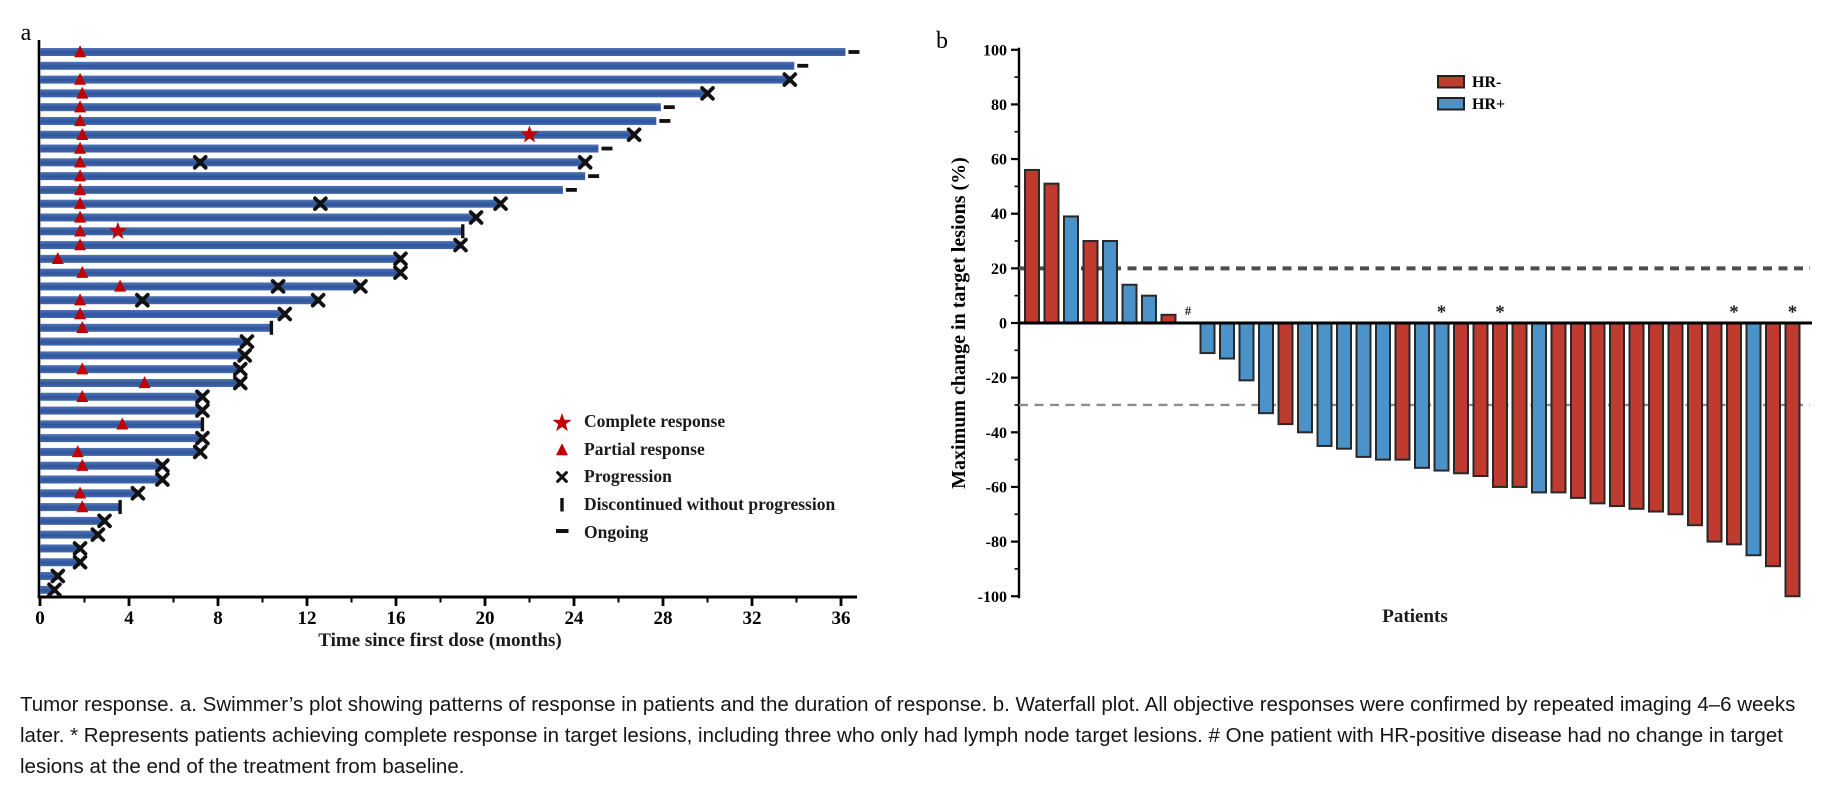  Describe the element at coordinates (996, 487) in the screenshot. I see `y-tick-label: -60` at that location.